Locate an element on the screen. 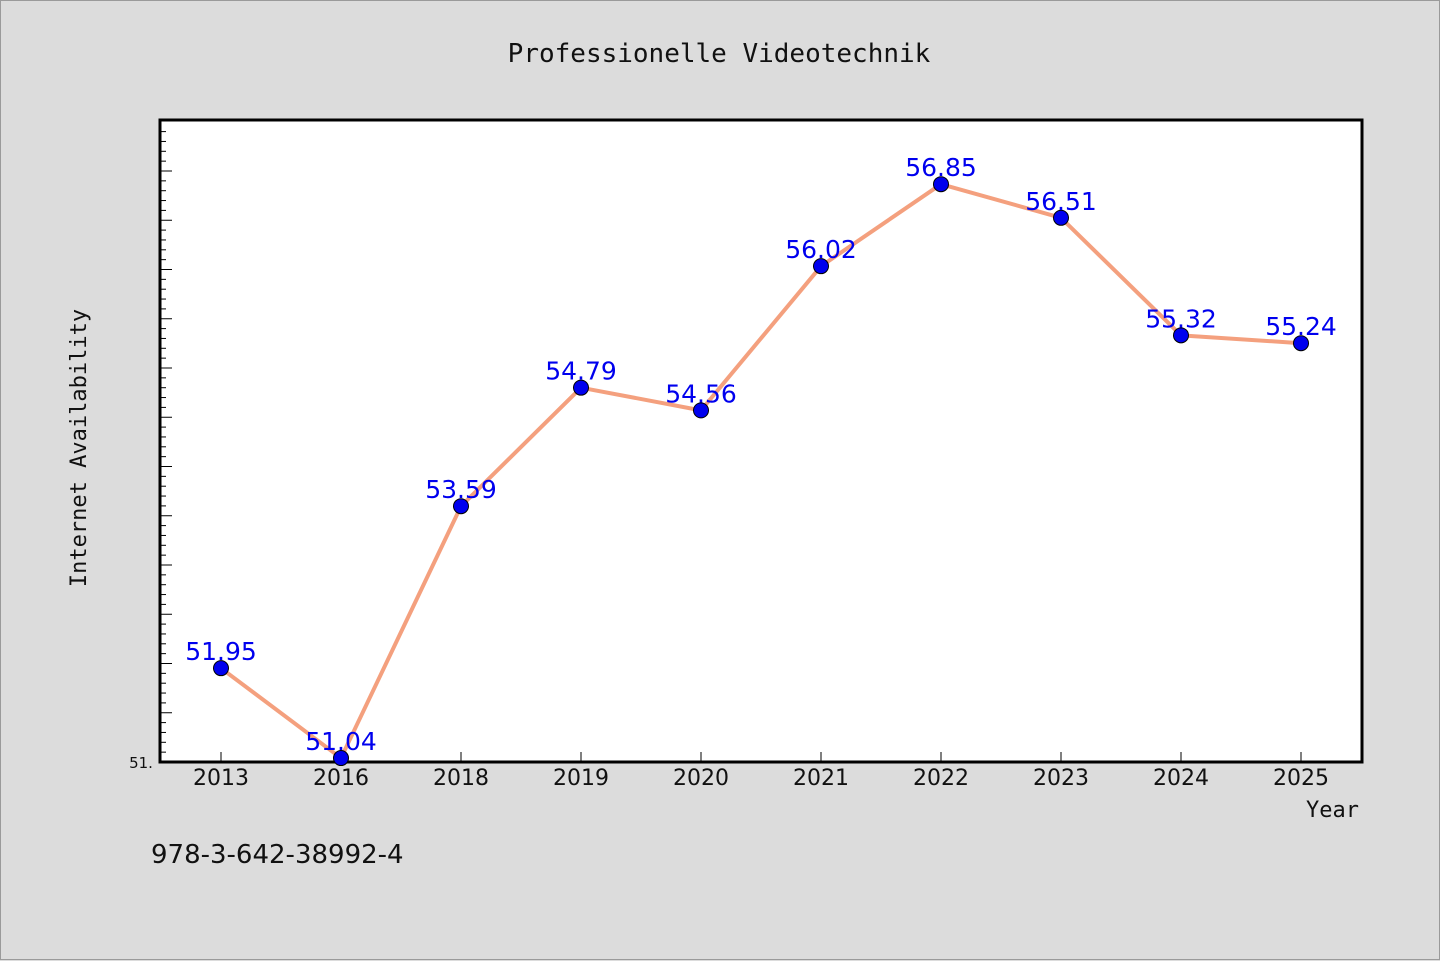 Image resolution: width=1440 pixels, height=961 pixels. data-label: 56.85 is located at coordinates (941, 167).